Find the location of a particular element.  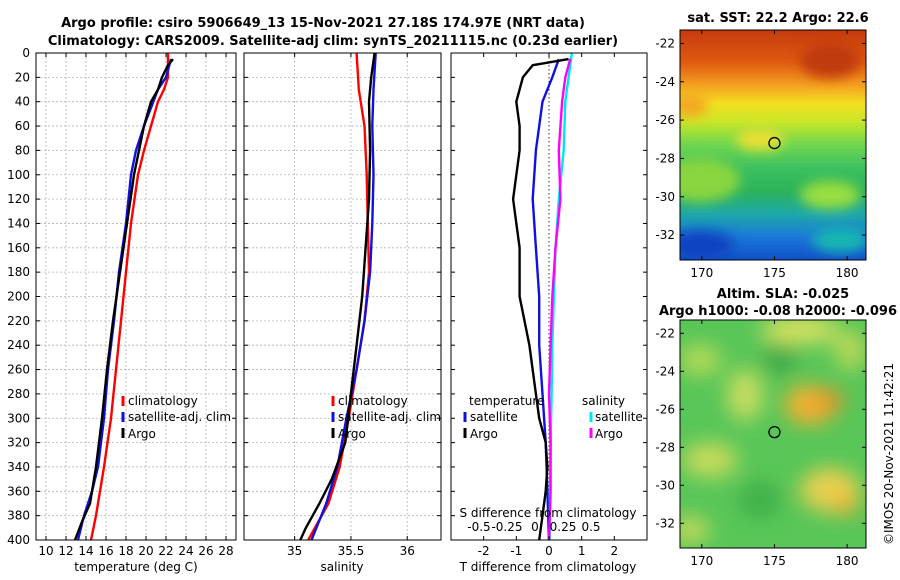

y-tick-label: 80 is located at coordinates (22, 150).